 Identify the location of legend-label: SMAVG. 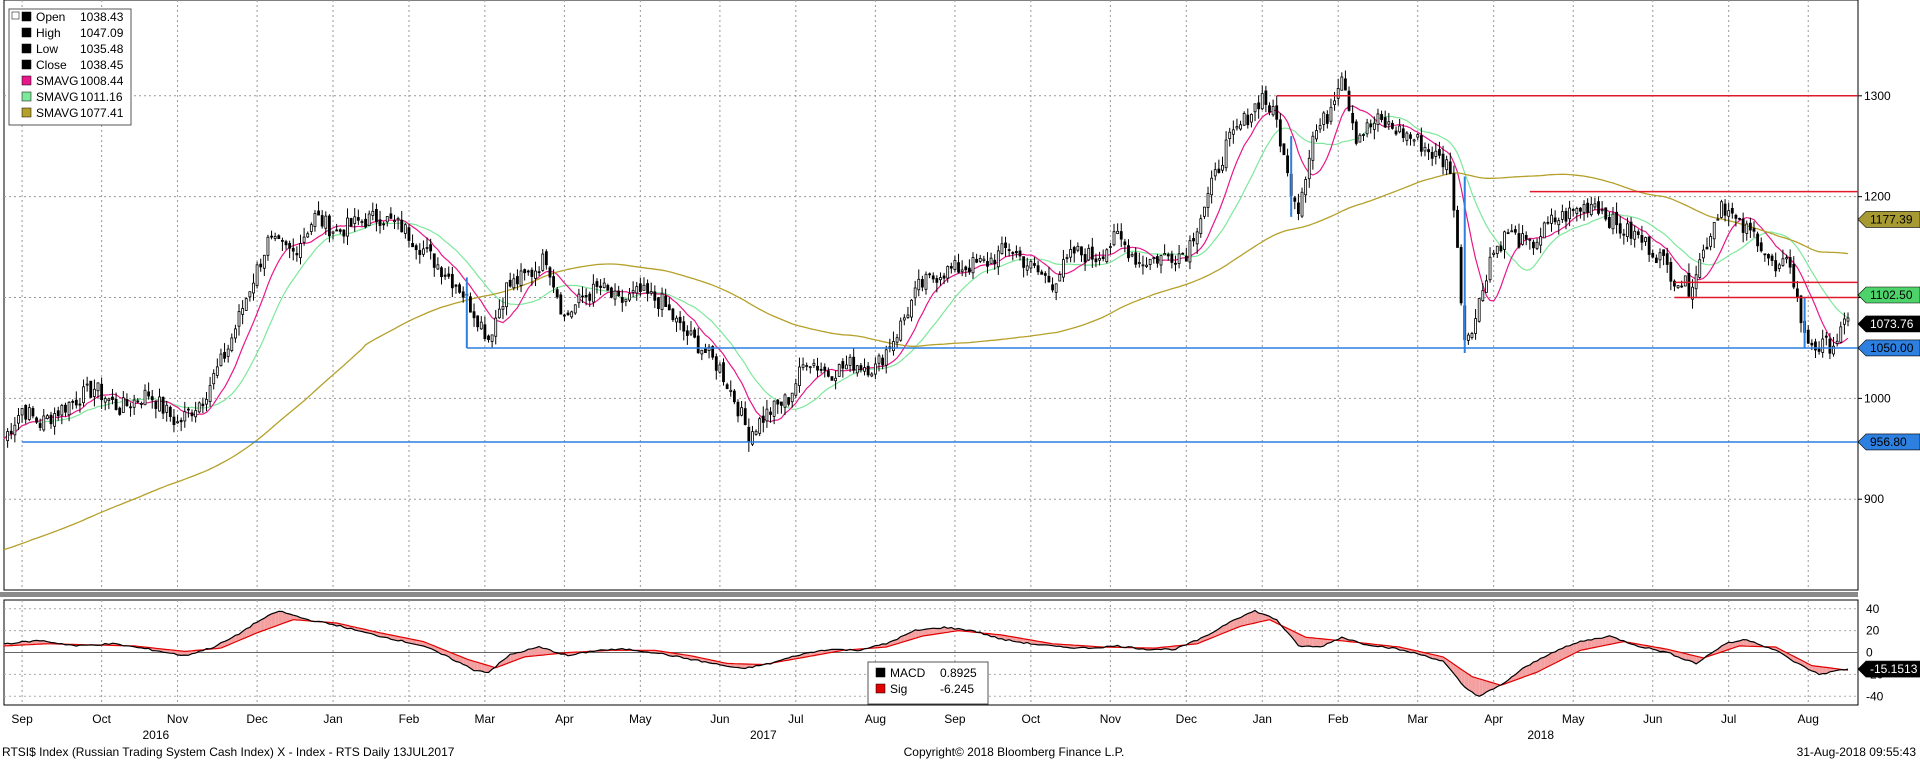
(57, 81).